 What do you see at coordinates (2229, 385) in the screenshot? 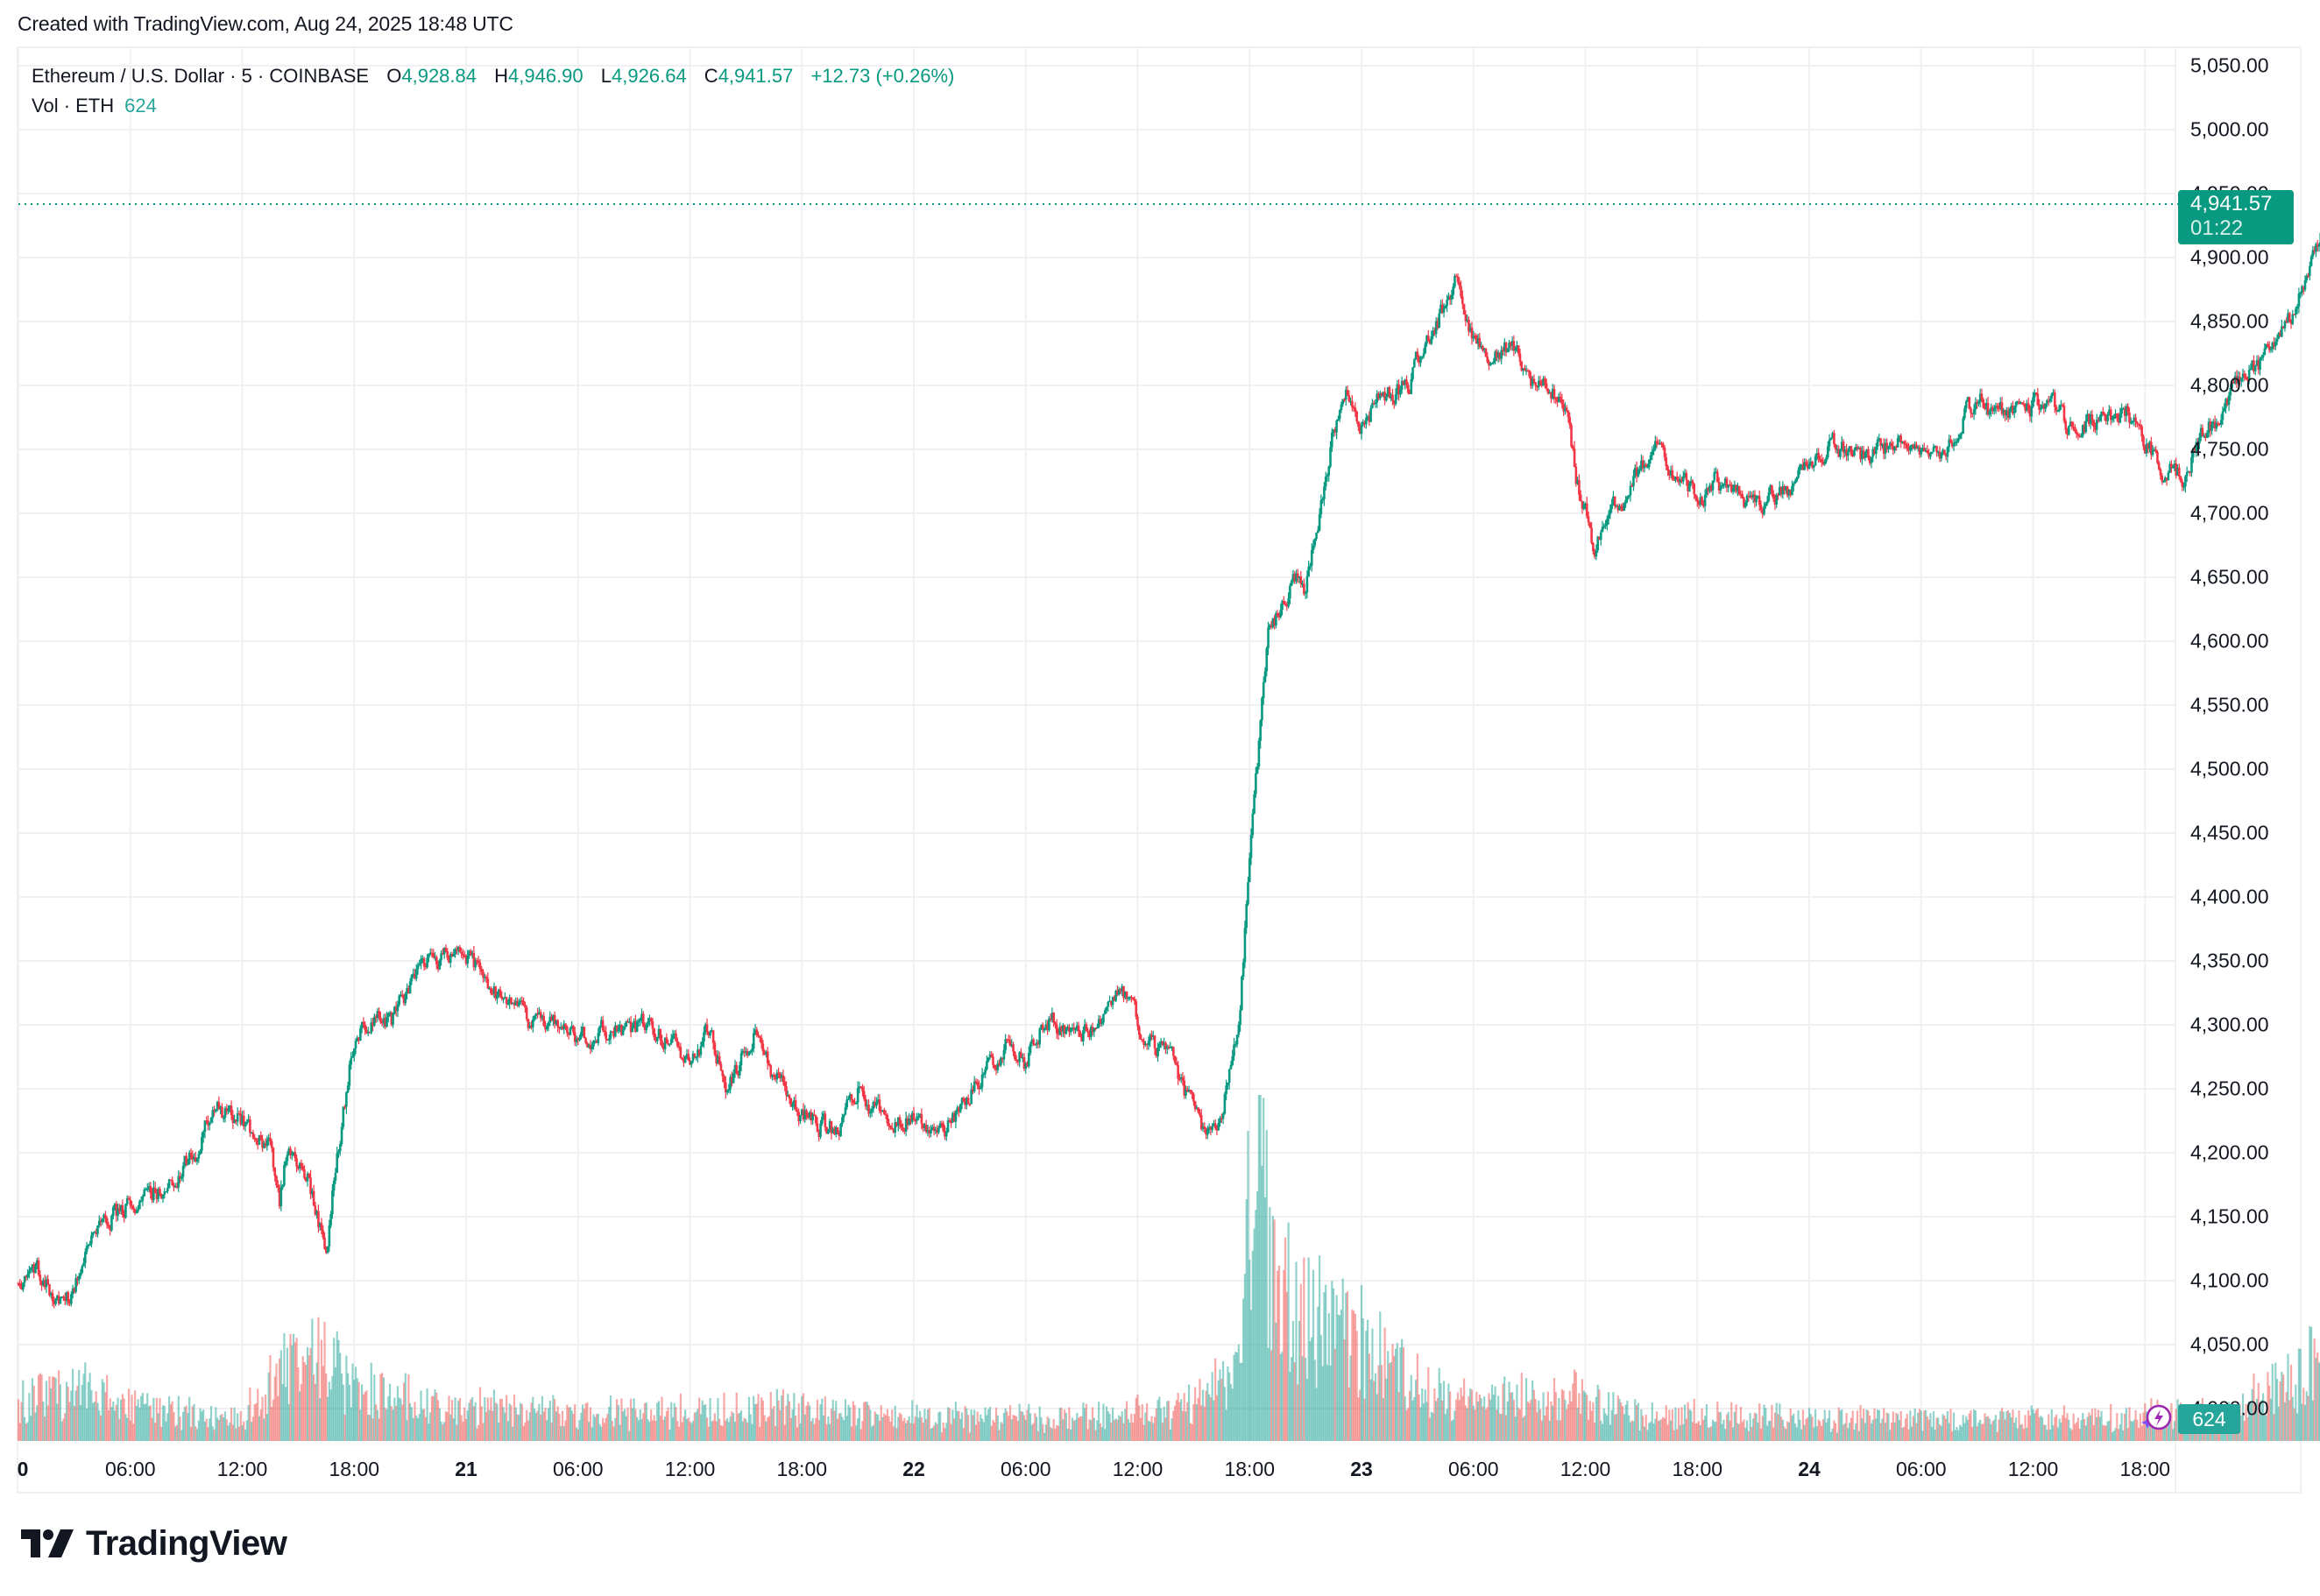
I see `price-tick-label: 4,800.00` at bounding box center [2229, 385].